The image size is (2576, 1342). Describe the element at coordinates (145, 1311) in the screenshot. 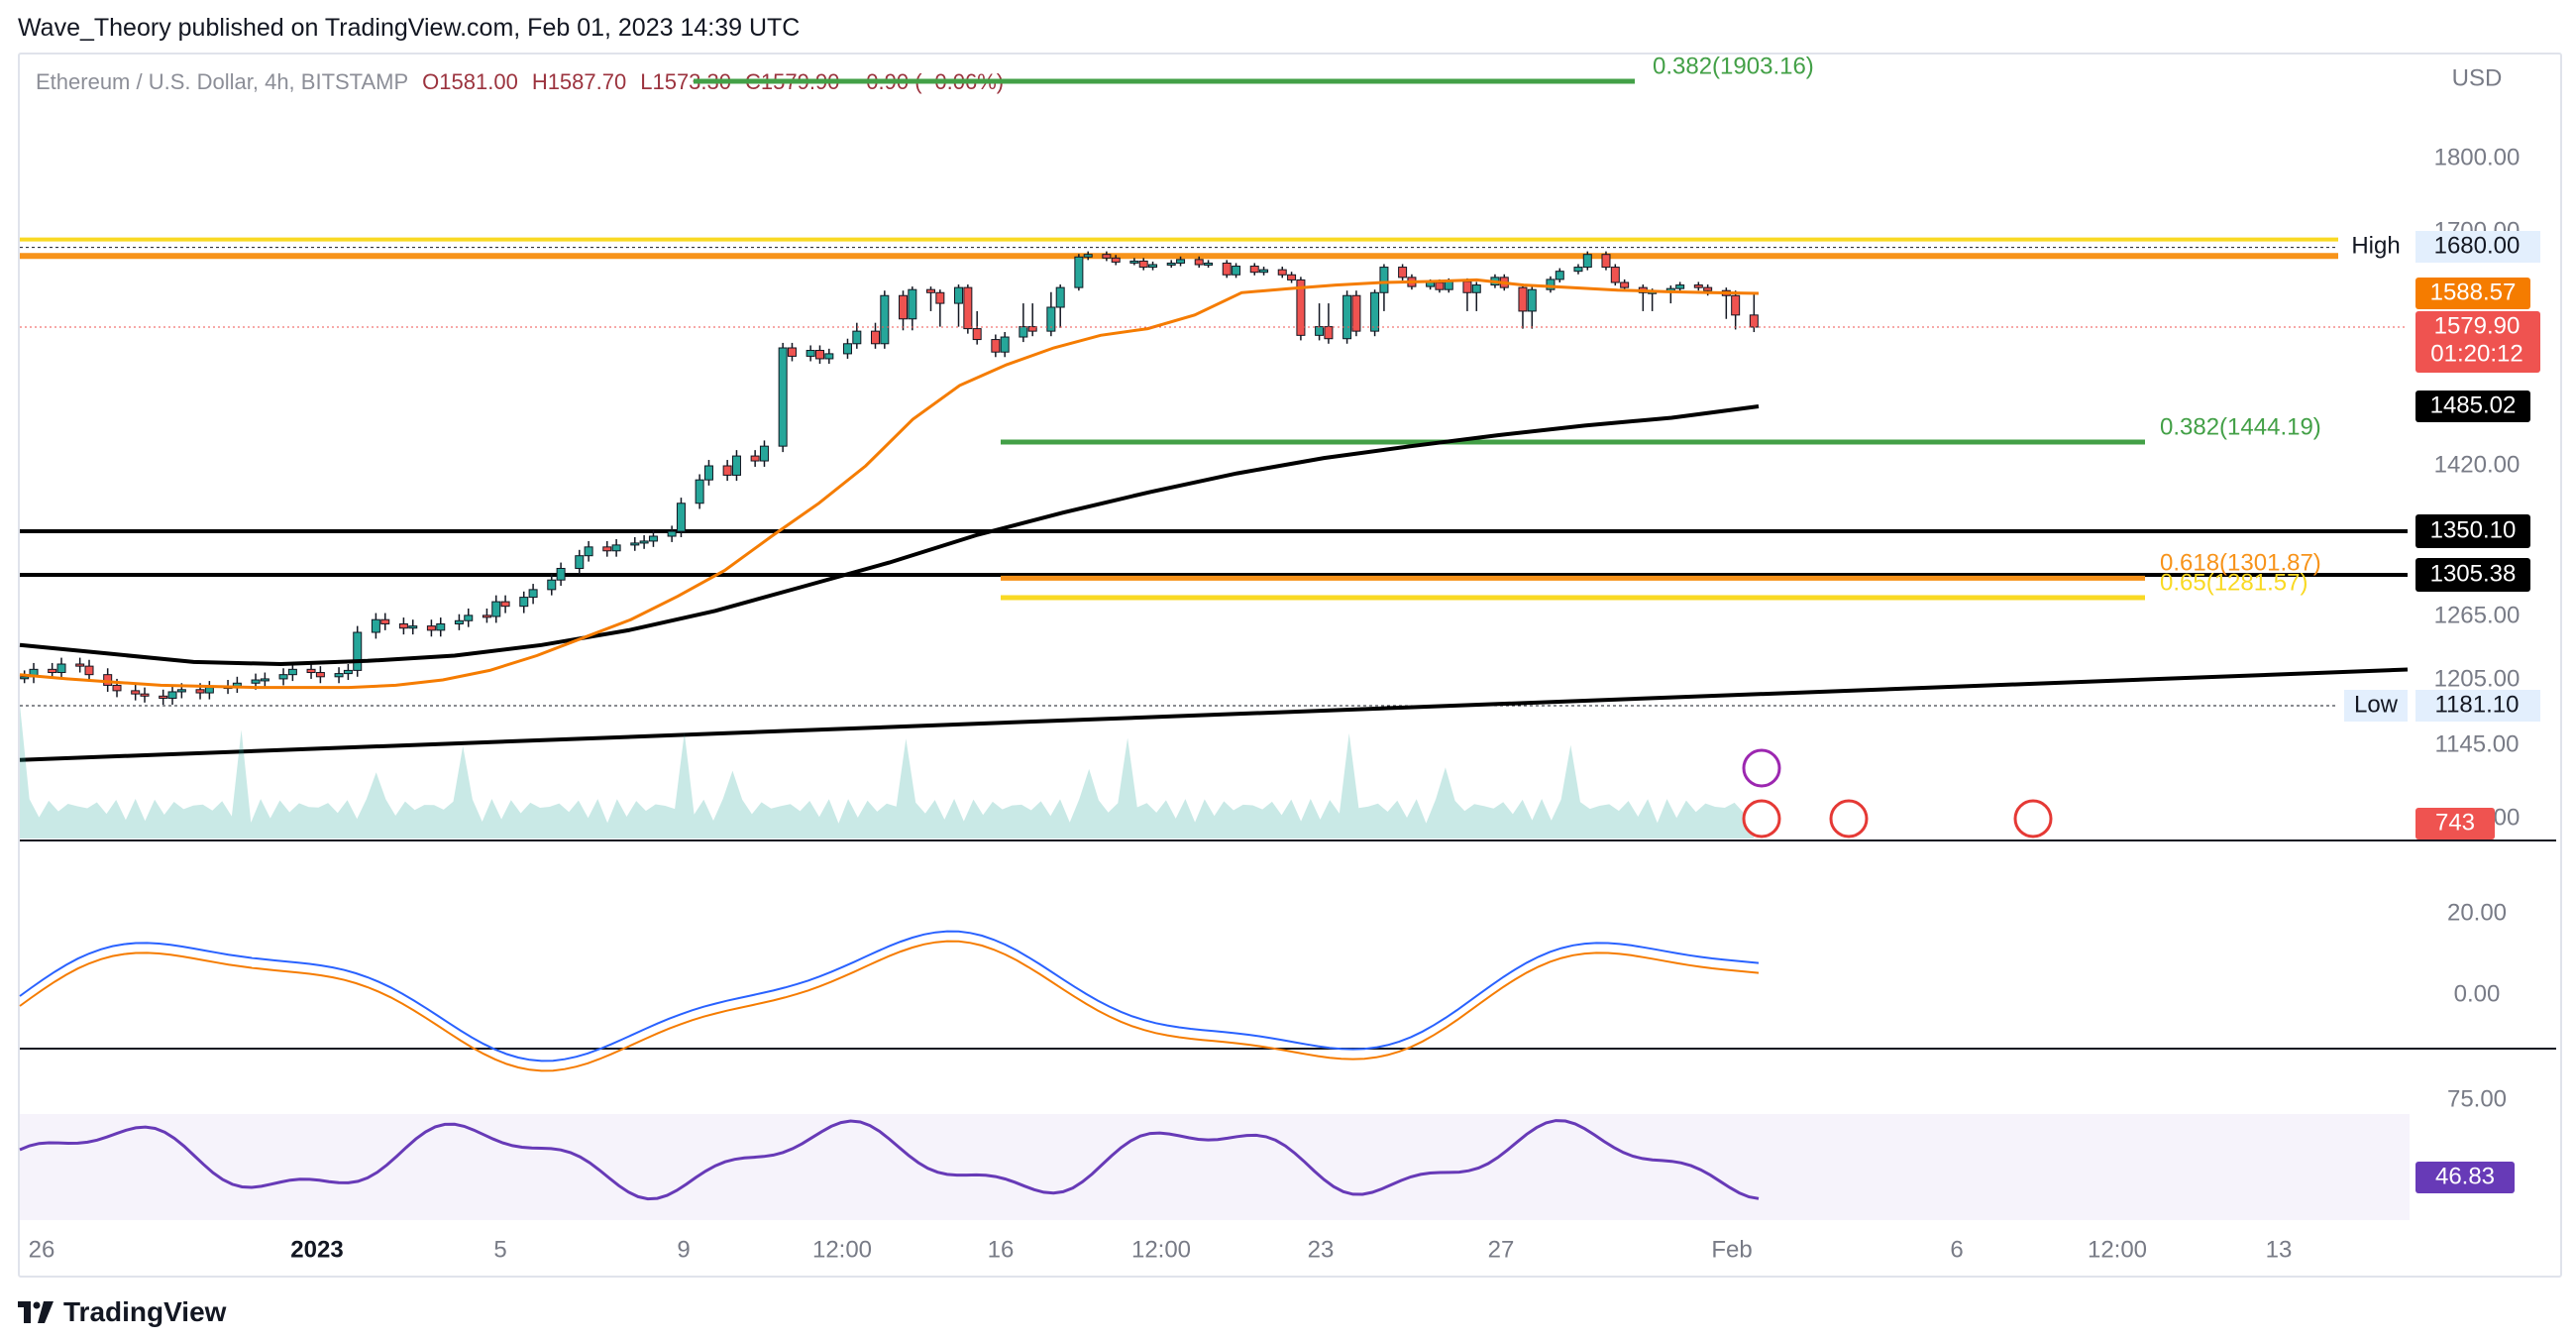

I see `tradingview-brand: TradingView` at that location.